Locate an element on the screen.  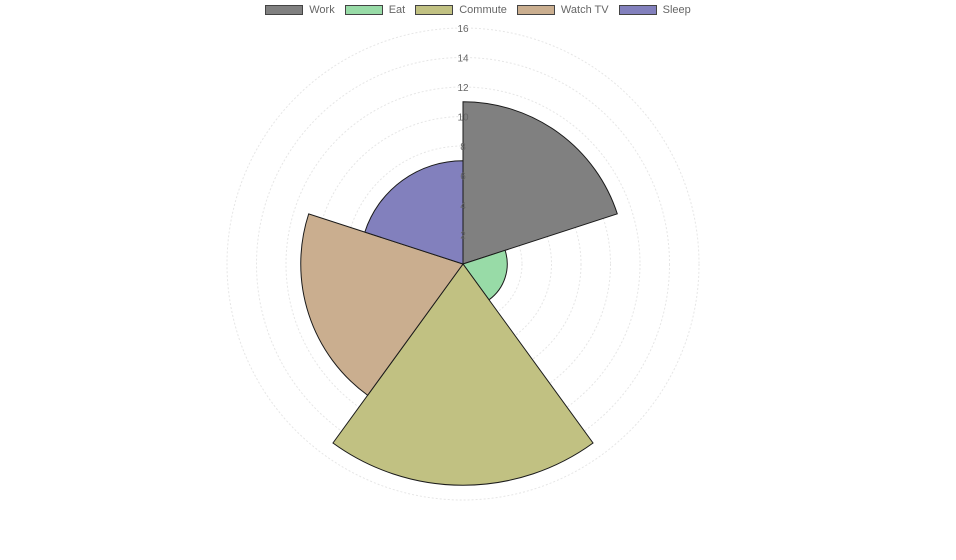
legend-item-sleep: Sleep is located at coordinates (654, 10).